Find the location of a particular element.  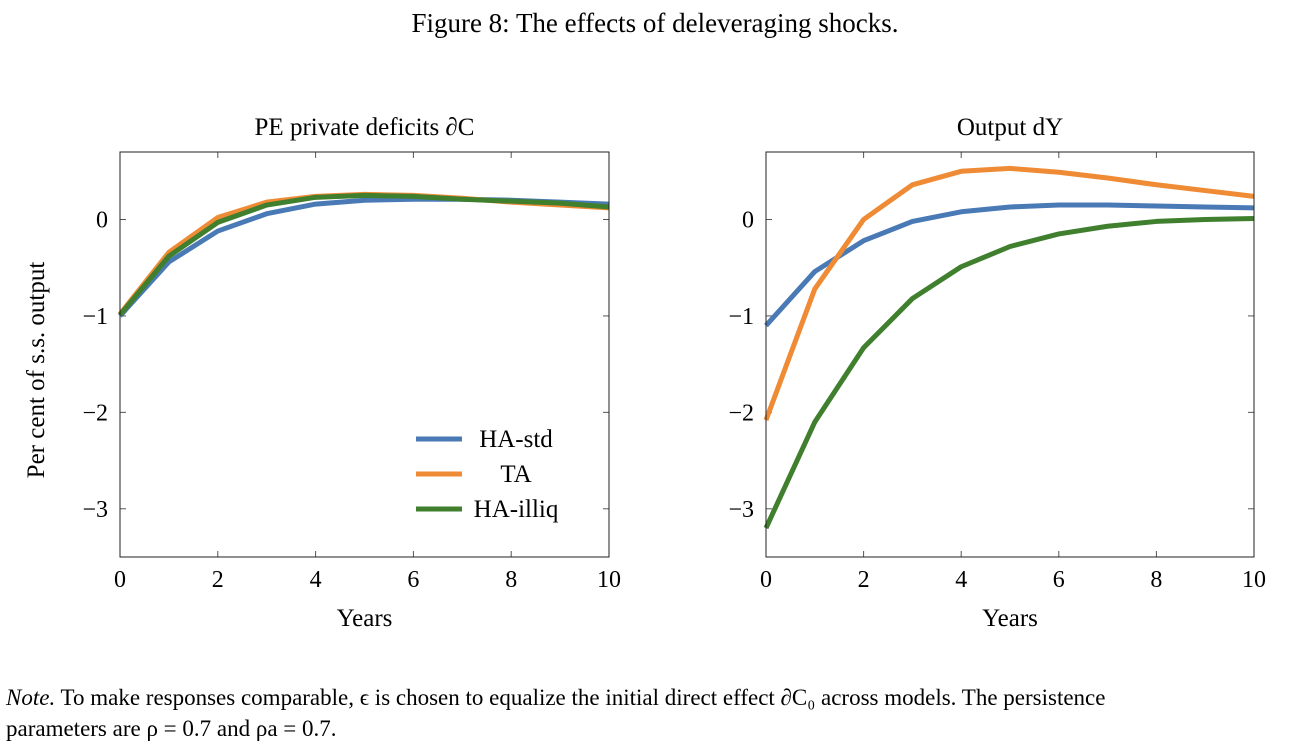

legend-label-ha-illiq: HA-illiq is located at coordinates (516, 509).